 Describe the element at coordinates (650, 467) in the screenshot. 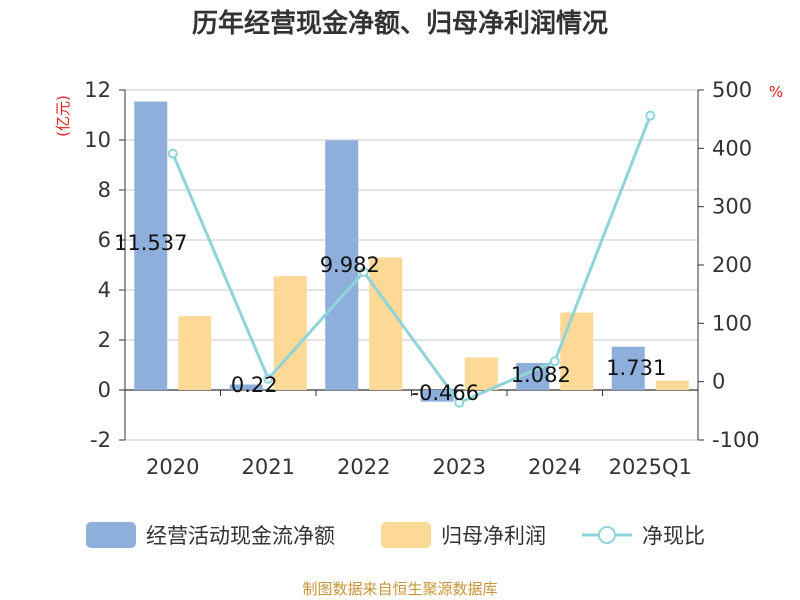

I see `x-tick-label: 2025Q1` at that location.